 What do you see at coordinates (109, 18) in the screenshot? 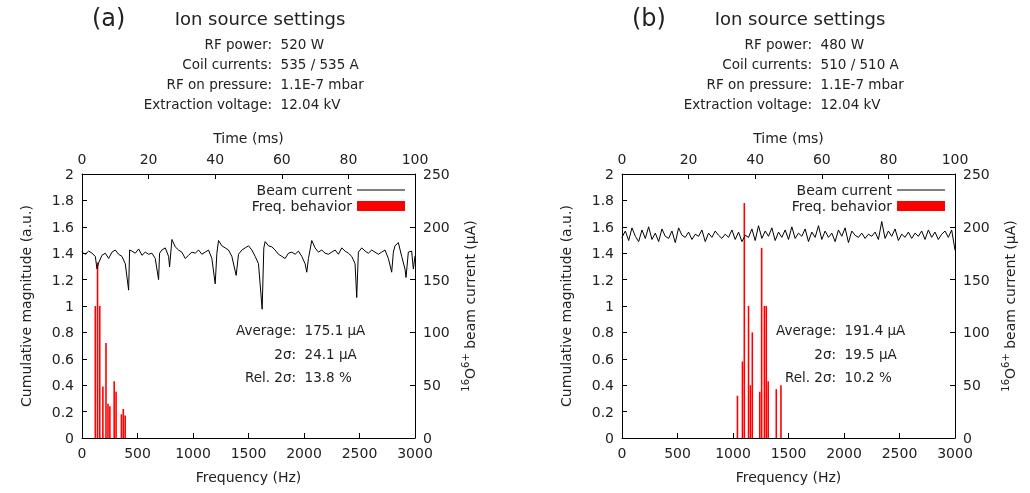
I see `chart-title: (a)` at bounding box center [109, 18].